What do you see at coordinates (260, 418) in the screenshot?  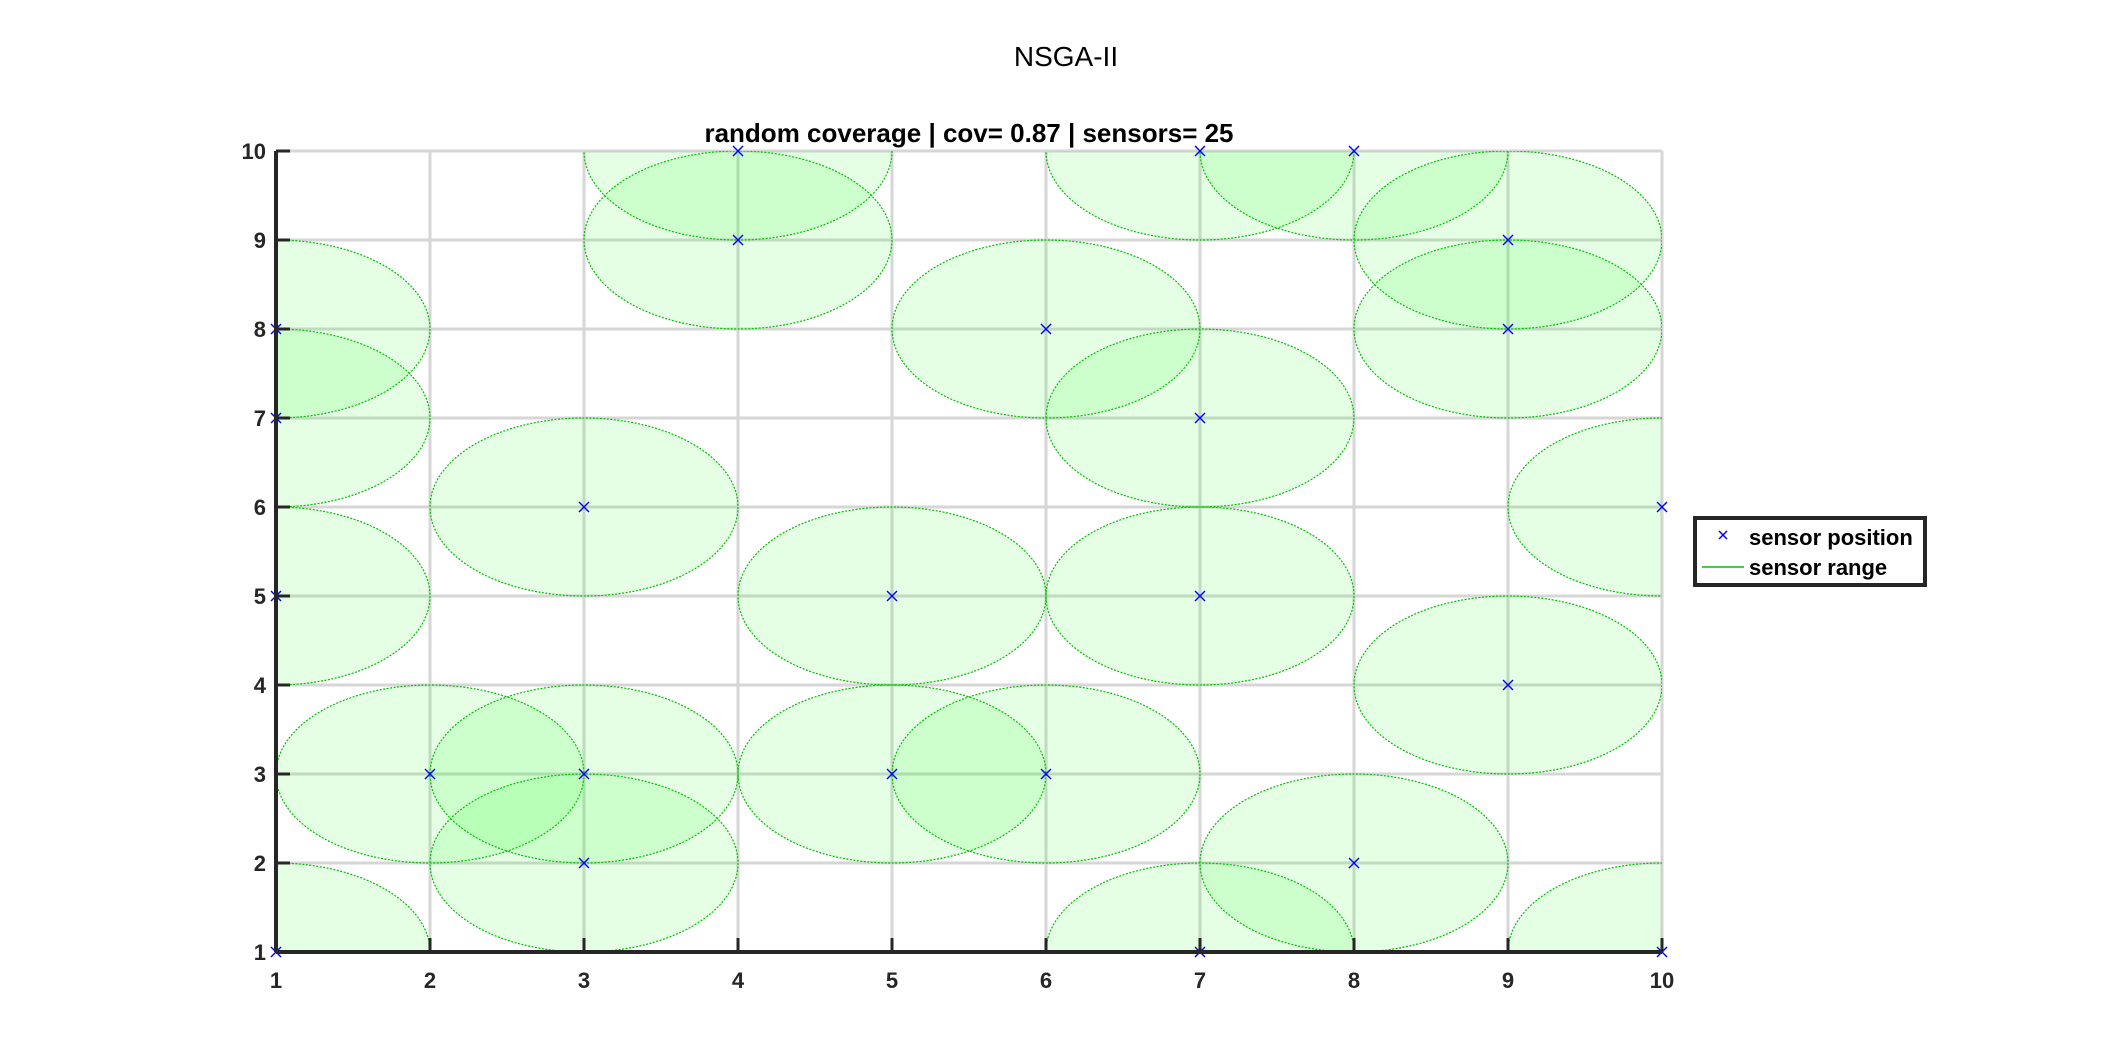 I see `y-tick-label: 7` at bounding box center [260, 418].